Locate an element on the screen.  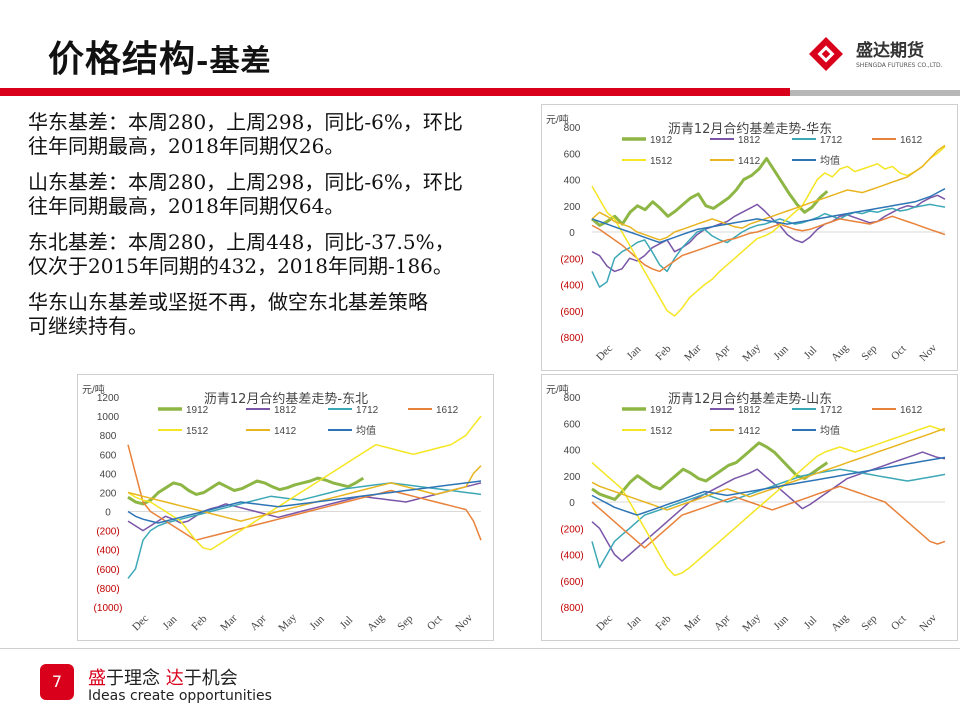
x-tick-label: Jul is located at coordinates (347, 623).